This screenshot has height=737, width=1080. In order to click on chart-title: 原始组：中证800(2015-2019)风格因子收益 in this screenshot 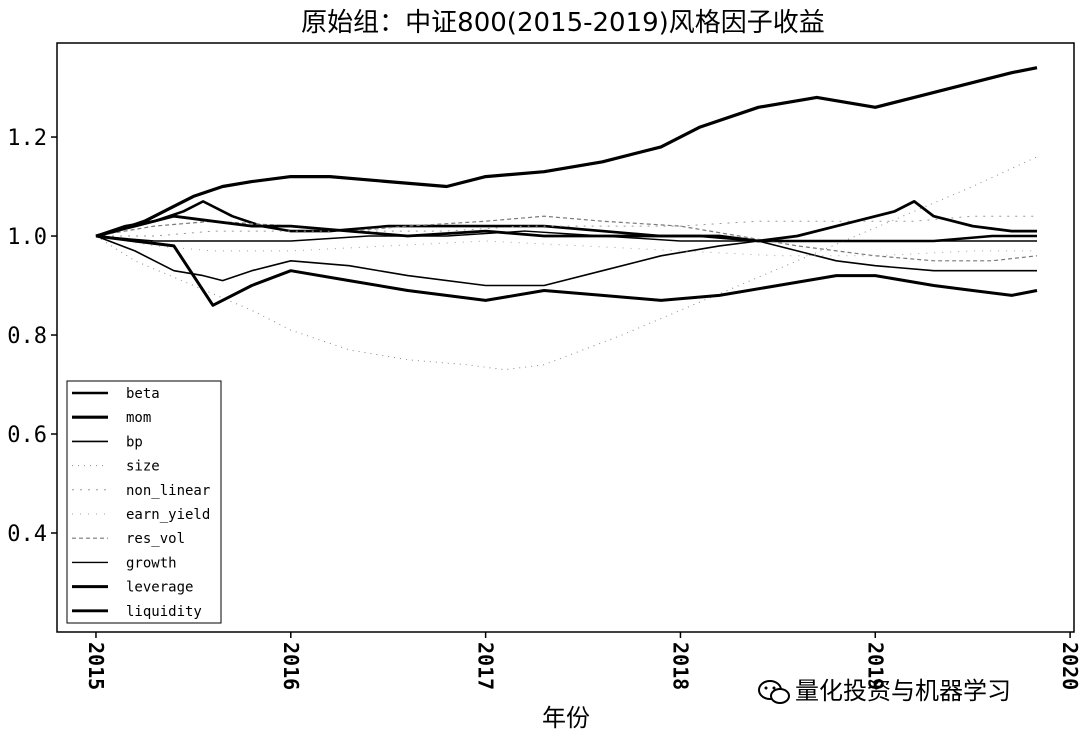, I will do `click(563, 23)`.